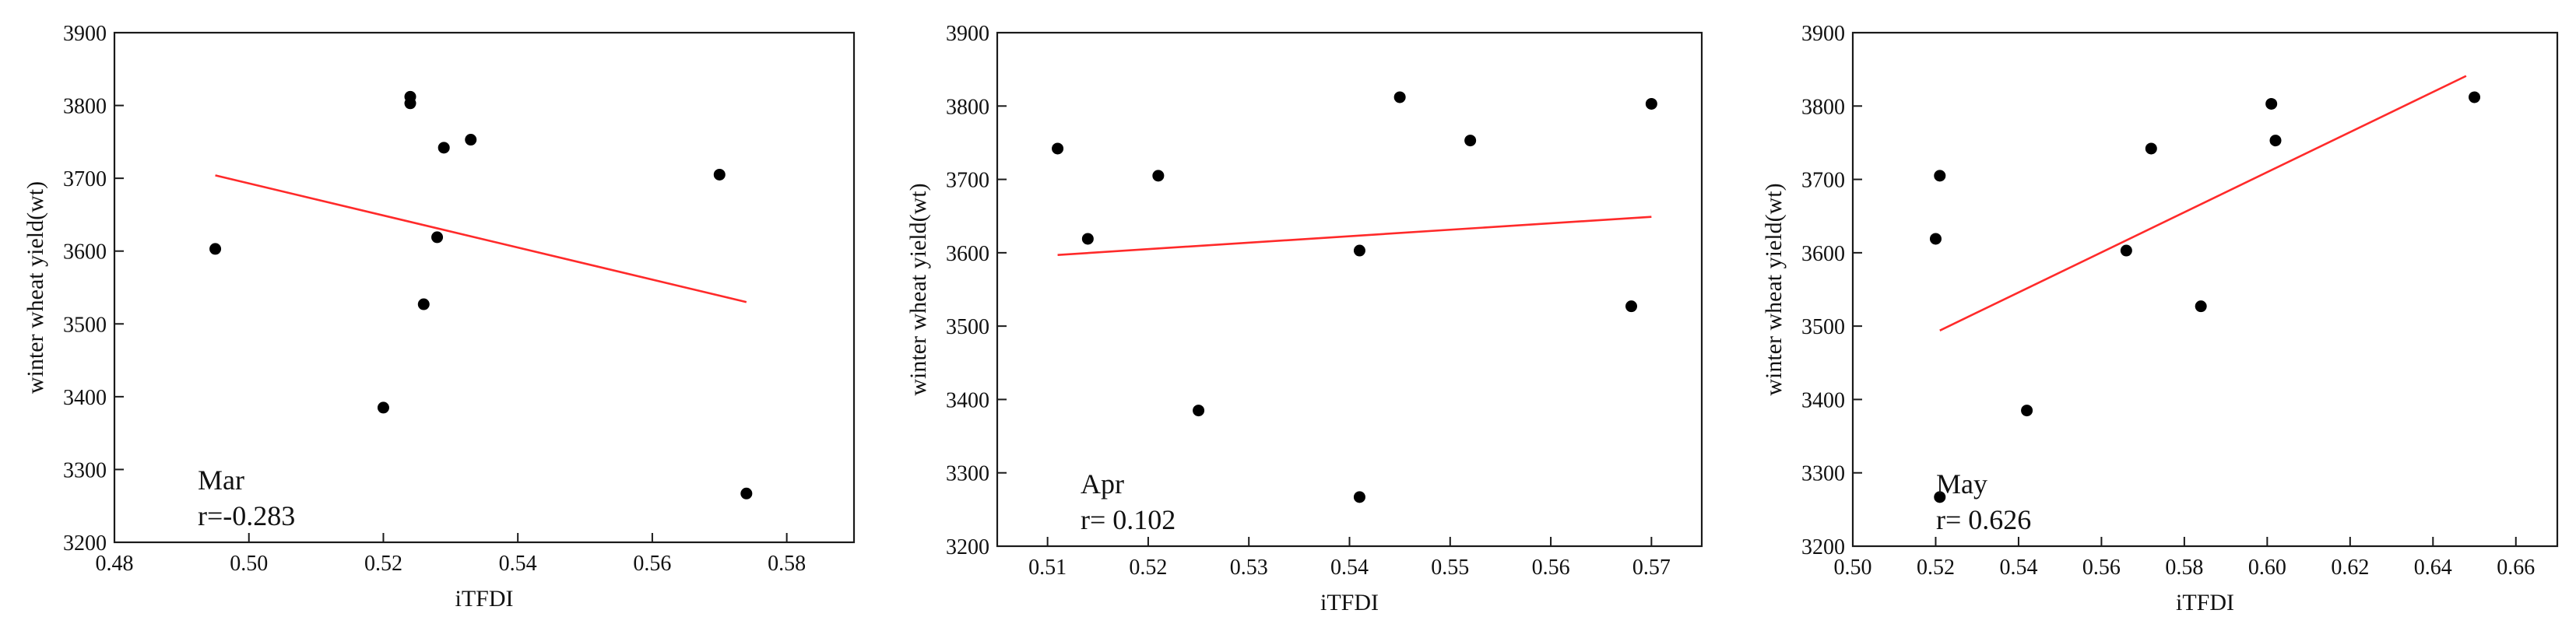  Describe the element at coordinates (1962, 484) in the screenshot. I see `month-label: May` at that location.